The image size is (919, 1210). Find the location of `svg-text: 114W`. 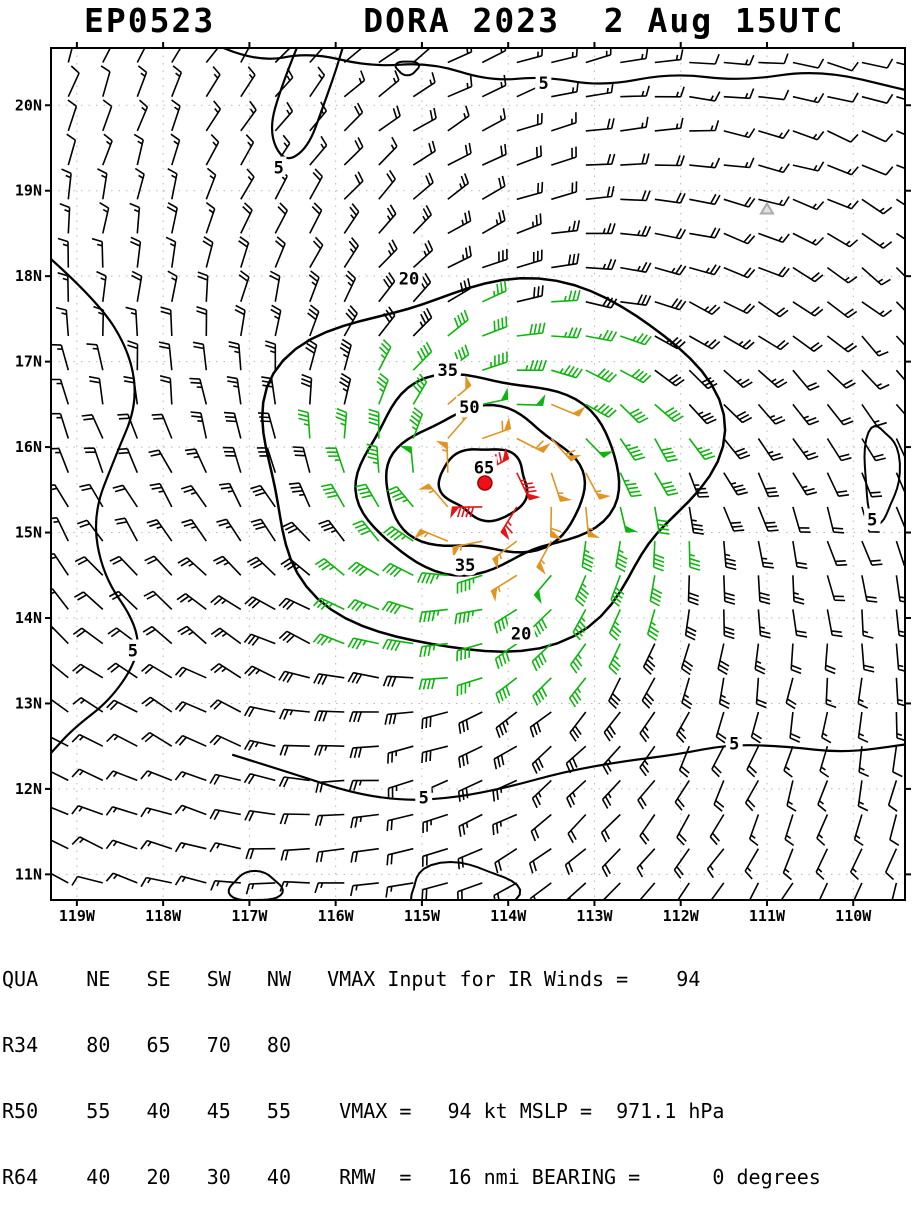

svg-text: 114W is located at coordinates (508, 915).